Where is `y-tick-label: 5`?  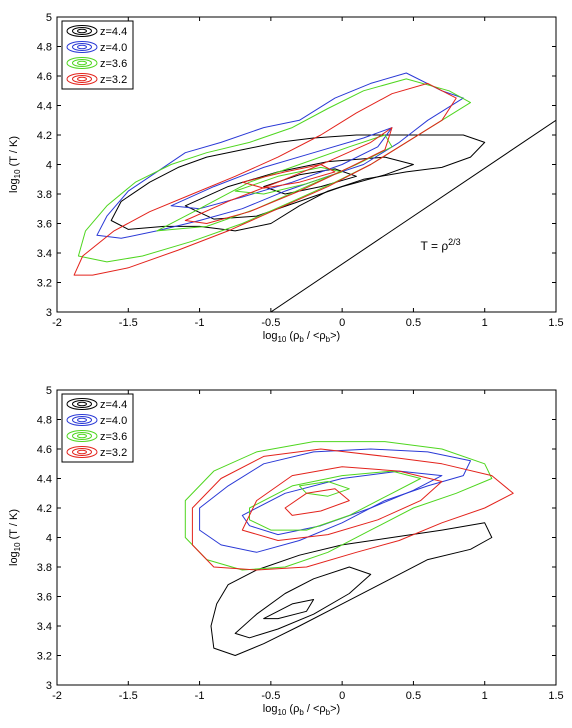
y-tick-label: 5 is located at coordinates (49, 391).